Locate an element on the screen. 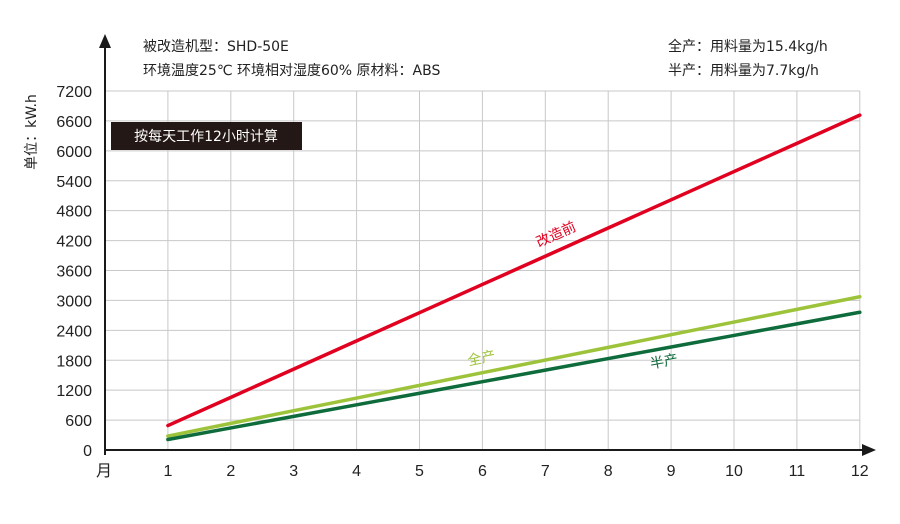  full-load-info: 全产：用料量为15.4kg/h is located at coordinates (748, 46).